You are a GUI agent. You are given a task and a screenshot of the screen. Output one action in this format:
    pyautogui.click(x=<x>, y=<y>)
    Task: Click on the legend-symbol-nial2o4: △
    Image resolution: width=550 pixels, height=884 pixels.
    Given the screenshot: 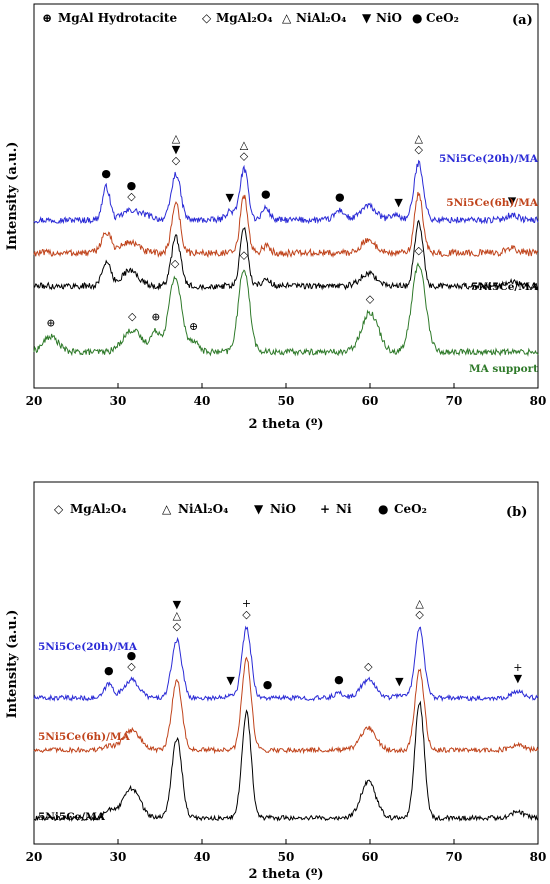 What is the action you would take?
    pyautogui.click(x=287, y=18)
    